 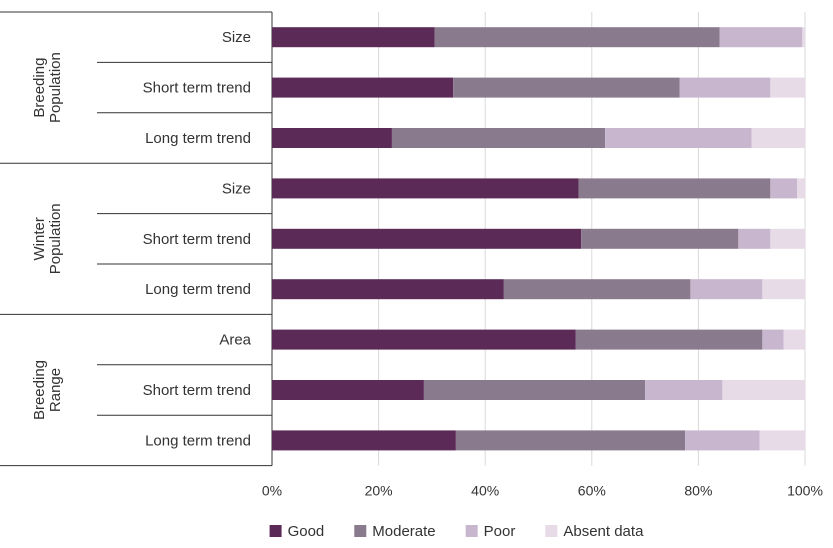 What do you see at coordinates (272, 491) in the screenshot?
I see `x-tick-label: 0%` at bounding box center [272, 491].